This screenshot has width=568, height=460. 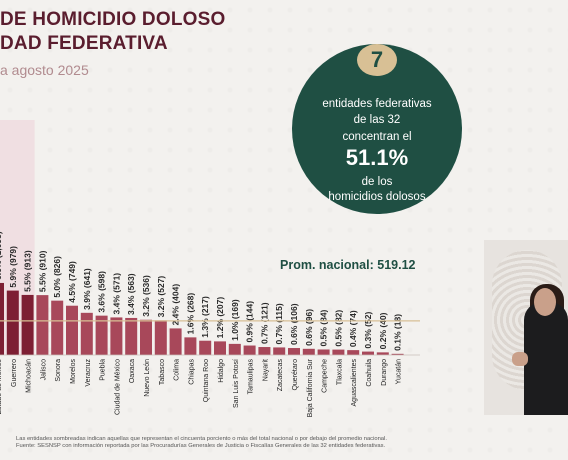 What do you see at coordinates (279, 323) in the screenshot?
I see `data-label-19: 0.7% (115)` at bounding box center [279, 323].